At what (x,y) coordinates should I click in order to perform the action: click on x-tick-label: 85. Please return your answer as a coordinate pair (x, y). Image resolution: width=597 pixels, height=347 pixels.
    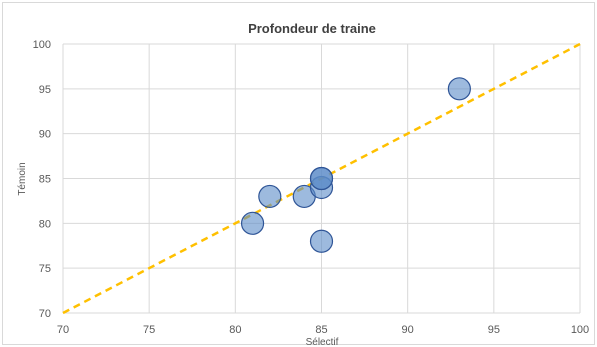
    Looking at the image, I should click on (321, 330).